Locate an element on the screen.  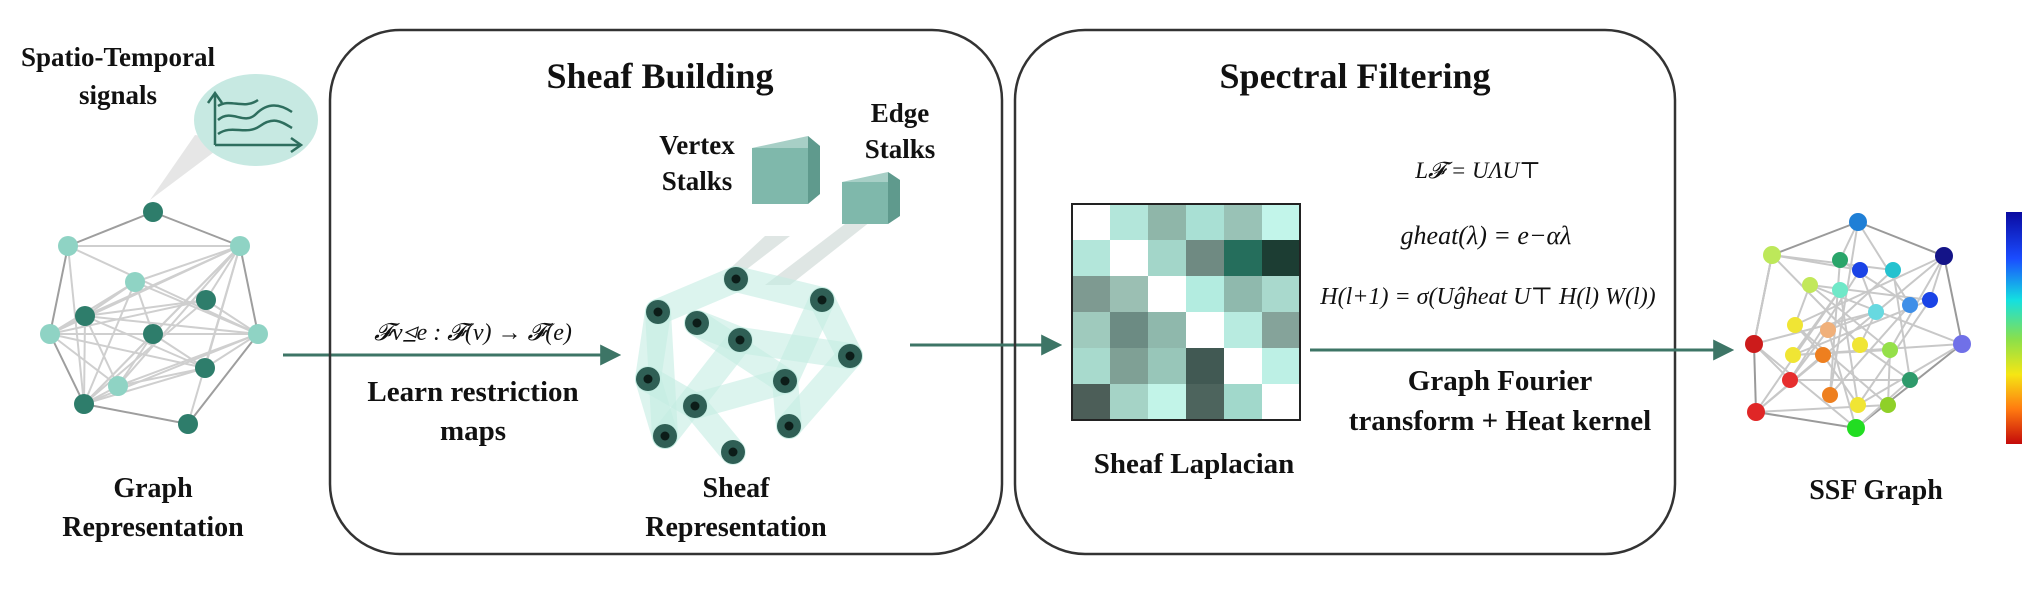
sheaf-laplacian-matrix is located at coordinates (1186, 312).